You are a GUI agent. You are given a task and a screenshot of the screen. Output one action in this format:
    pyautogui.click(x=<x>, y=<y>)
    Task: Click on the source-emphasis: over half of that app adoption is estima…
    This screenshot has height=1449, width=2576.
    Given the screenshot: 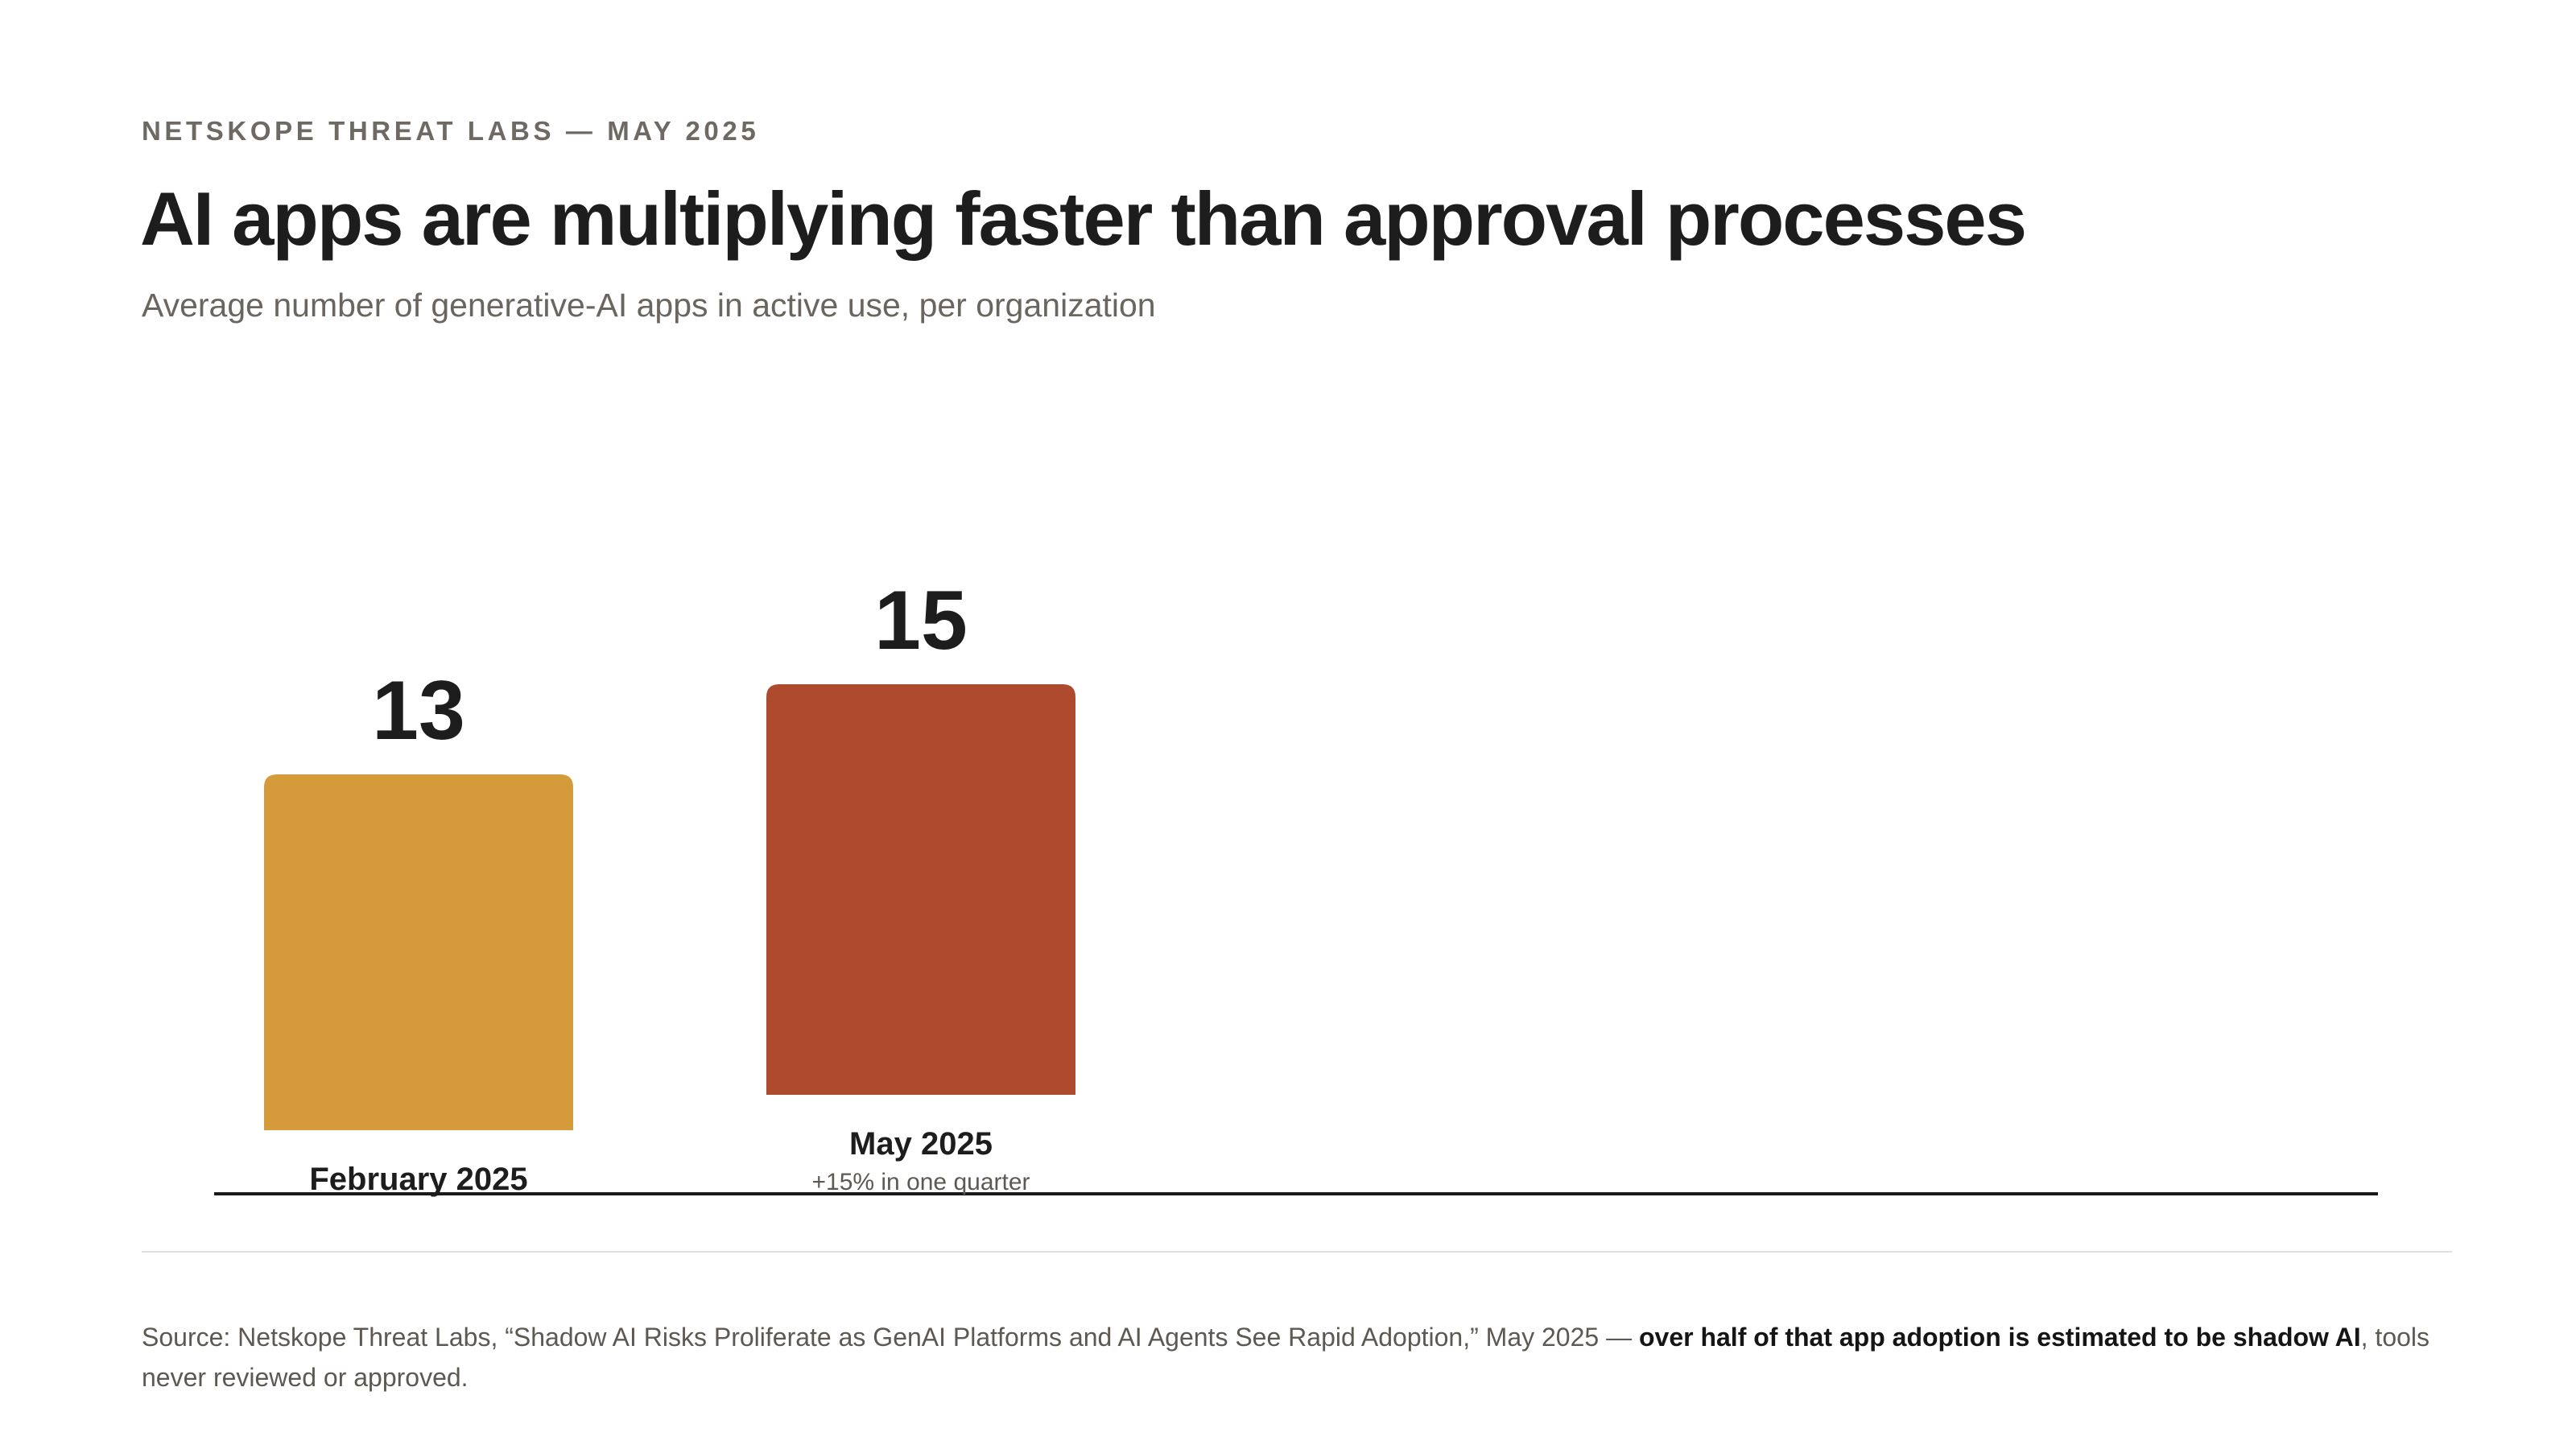 What is the action you would take?
    pyautogui.click(x=1999, y=1337)
    